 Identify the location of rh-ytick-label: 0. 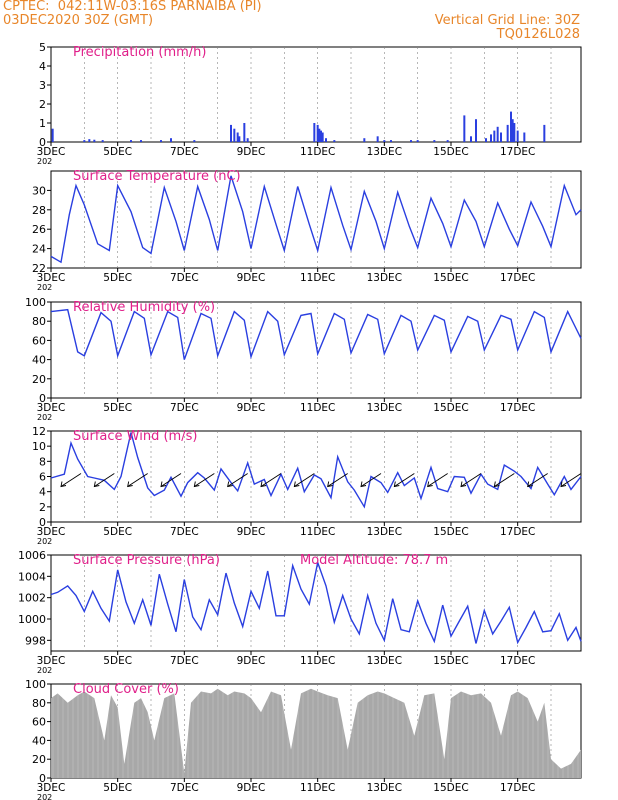
(42, 398).